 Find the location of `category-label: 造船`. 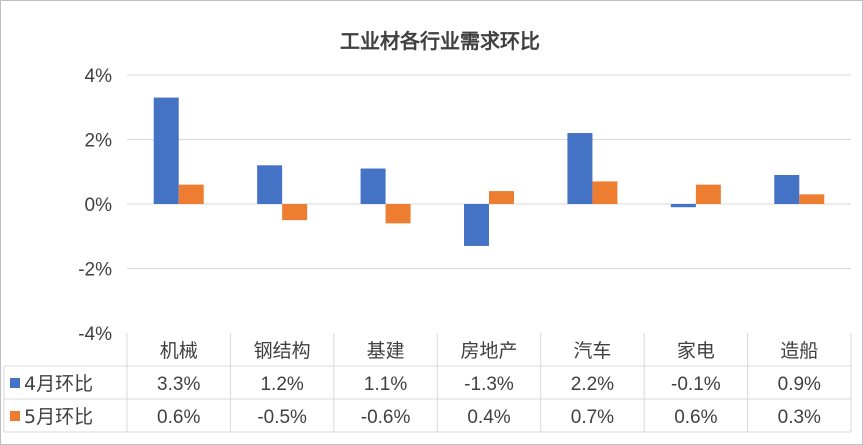

category-label: 造船 is located at coordinates (799, 351).